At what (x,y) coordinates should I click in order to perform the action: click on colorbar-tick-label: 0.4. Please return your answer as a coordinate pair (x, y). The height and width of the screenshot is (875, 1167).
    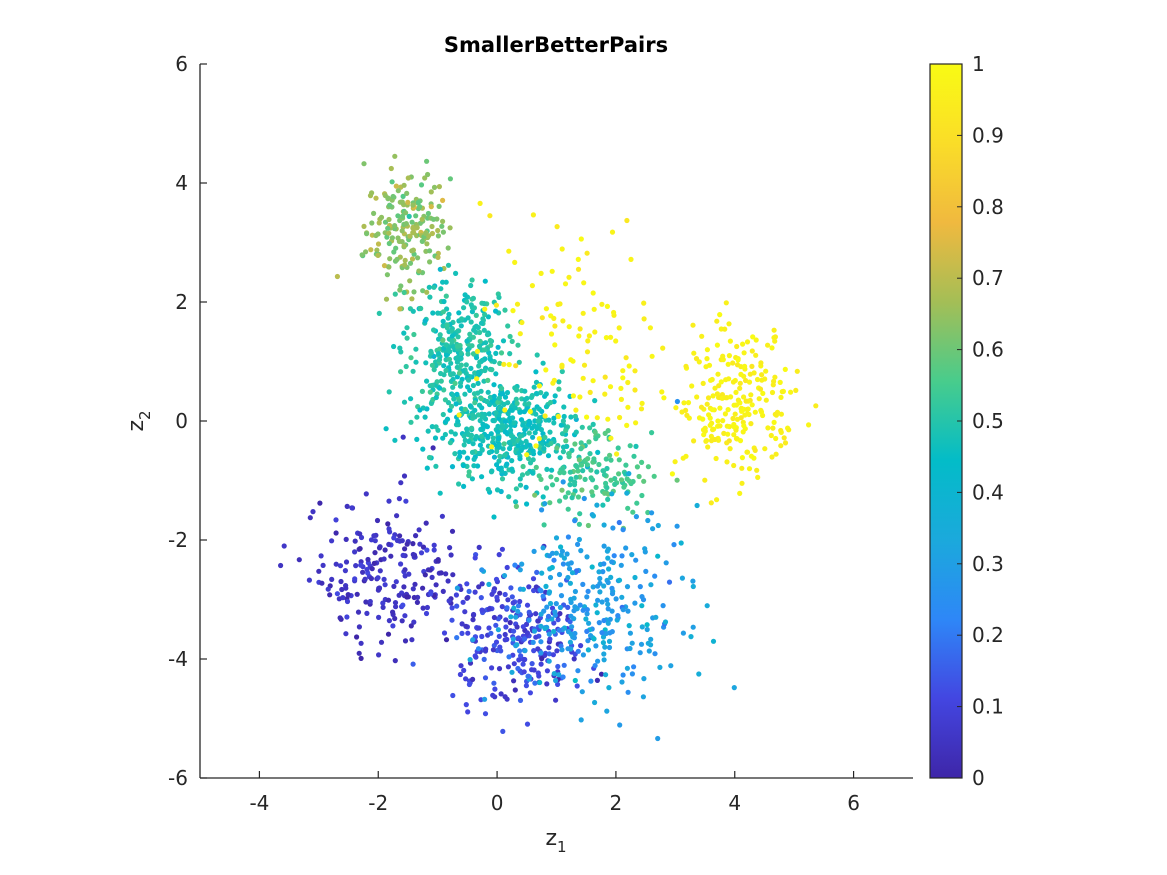
    Looking at the image, I should click on (988, 492).